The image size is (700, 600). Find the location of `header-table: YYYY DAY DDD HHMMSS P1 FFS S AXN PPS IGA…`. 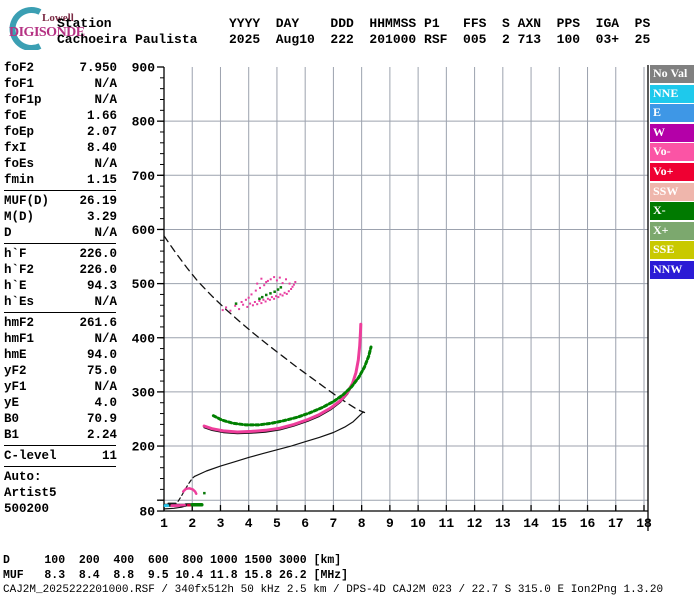

header-table: YYYY DAY DDD HHMMSS P1 FFS S AXN PPS IGA… is located at coordinates (440, 31).